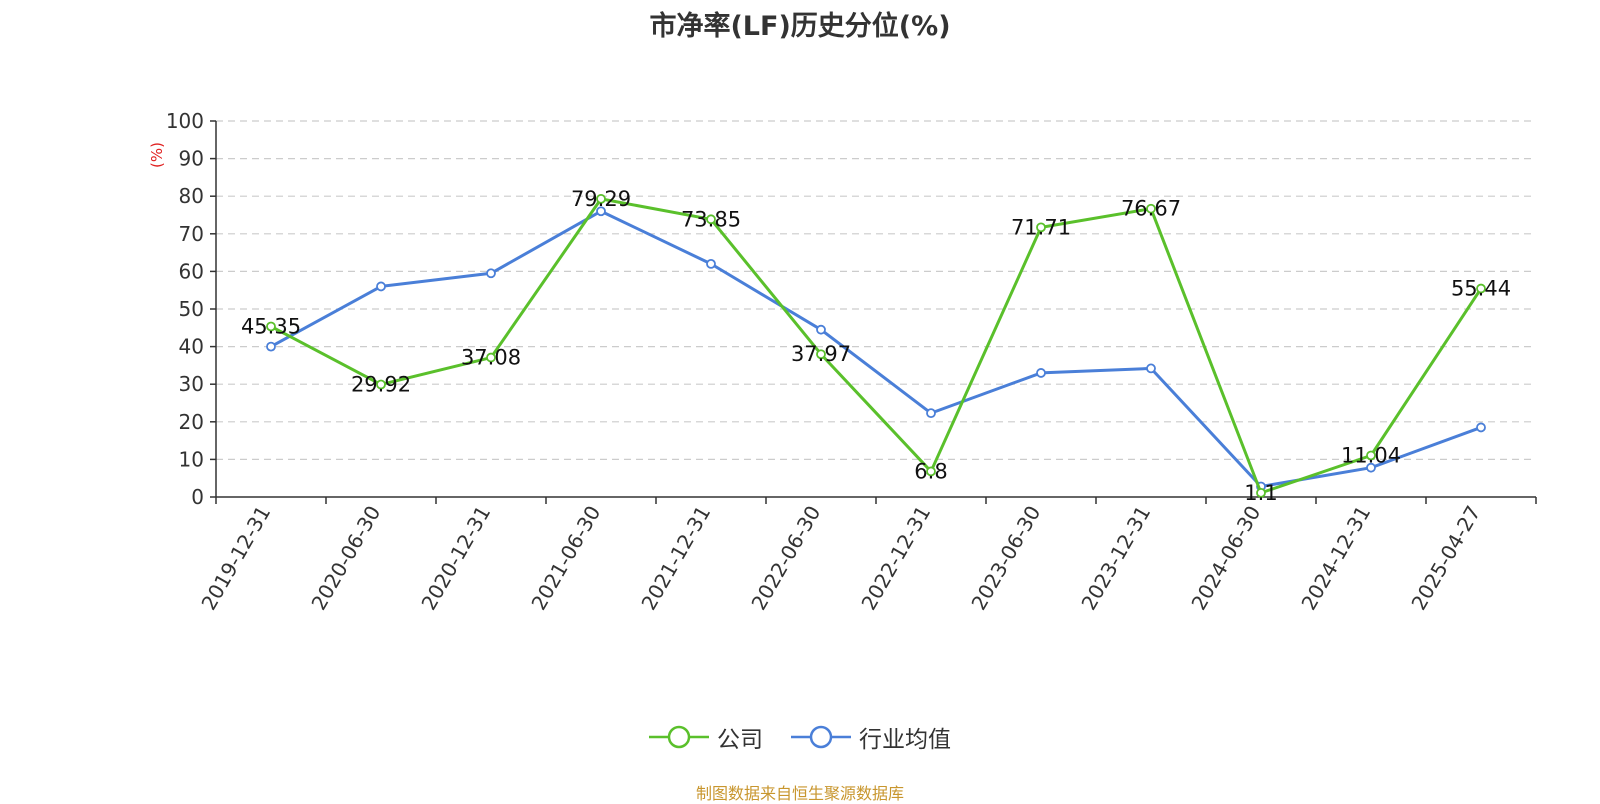 The height and width of the screenshot is (804, 1600). I want to click on x-tick-label: 2021-06-30, so click(565, 558).